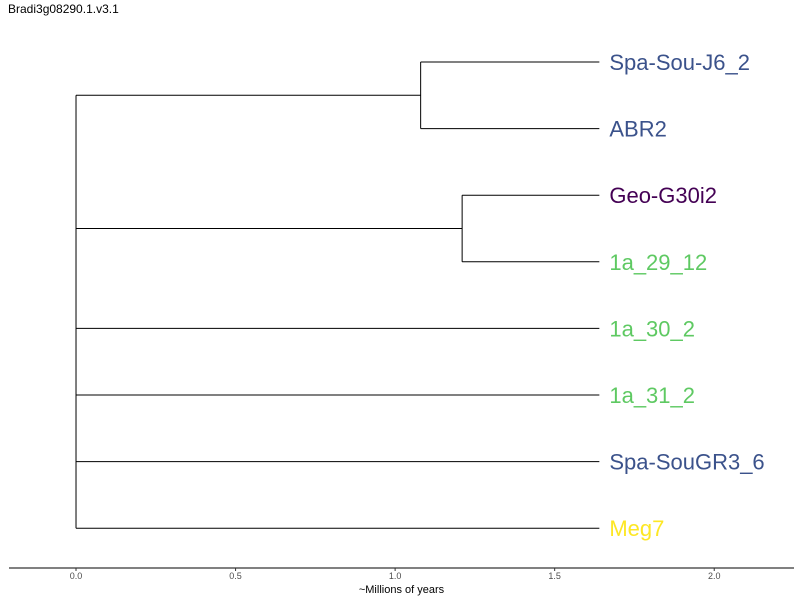  I want to click on tip-label: 1a_29_12, so click(658, 262).